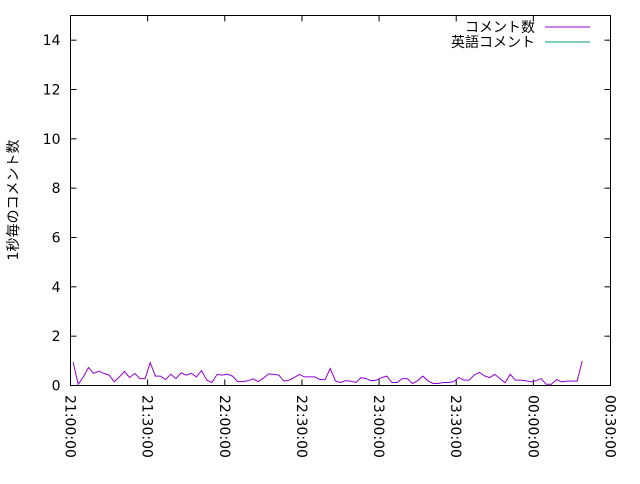 This screenshot has width=640, height=484. Describe the element at coordinates (56, 239) in the screenshot. I see `y-tick-label: 6` at that location.